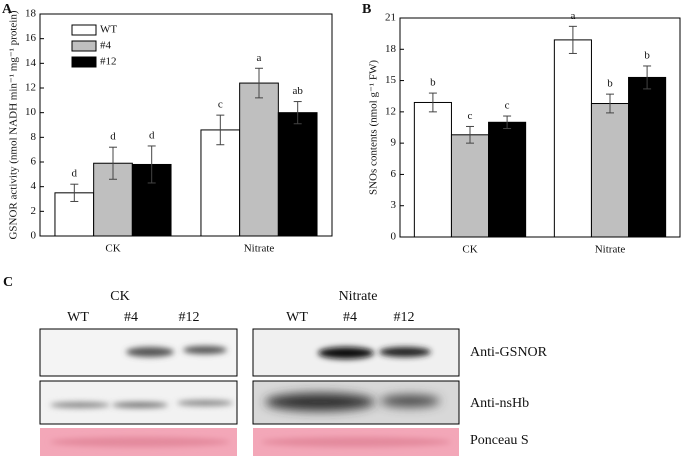 Image resolution: width=685 pixels, height=457 pixels. What do you see at coordinates (358, 296) in the screenshot?
I see `group-label: Nitrate` at bounding box center [358, 296].